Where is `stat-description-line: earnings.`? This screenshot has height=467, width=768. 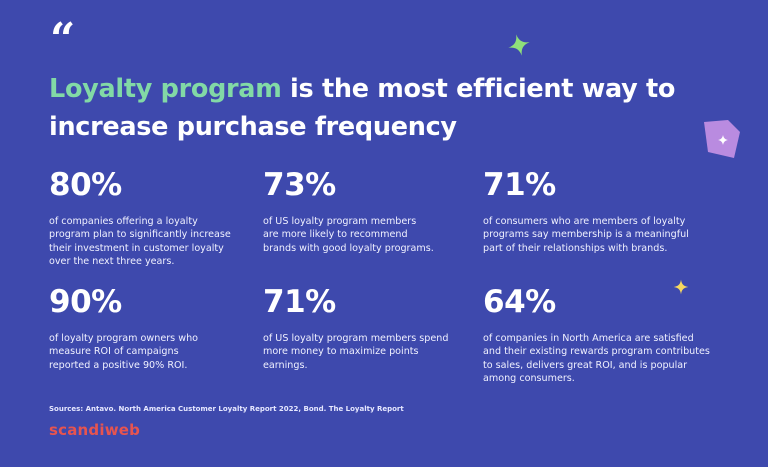
stat-description-line: earnings. is located at coordinates (285, 365).